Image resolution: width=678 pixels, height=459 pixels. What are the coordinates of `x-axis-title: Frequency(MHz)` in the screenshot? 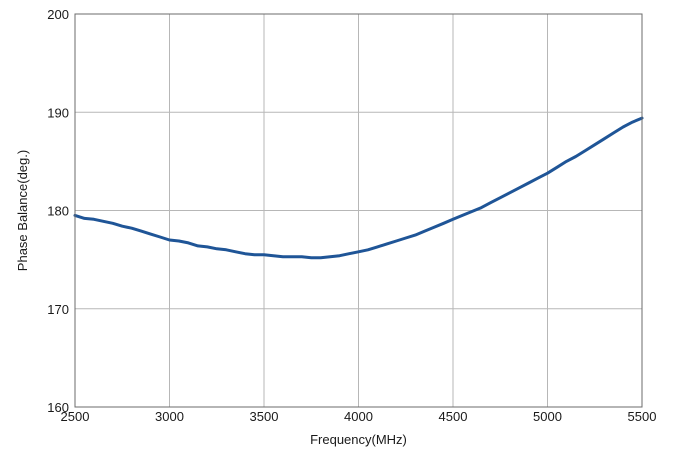 It's located at (358, 439).